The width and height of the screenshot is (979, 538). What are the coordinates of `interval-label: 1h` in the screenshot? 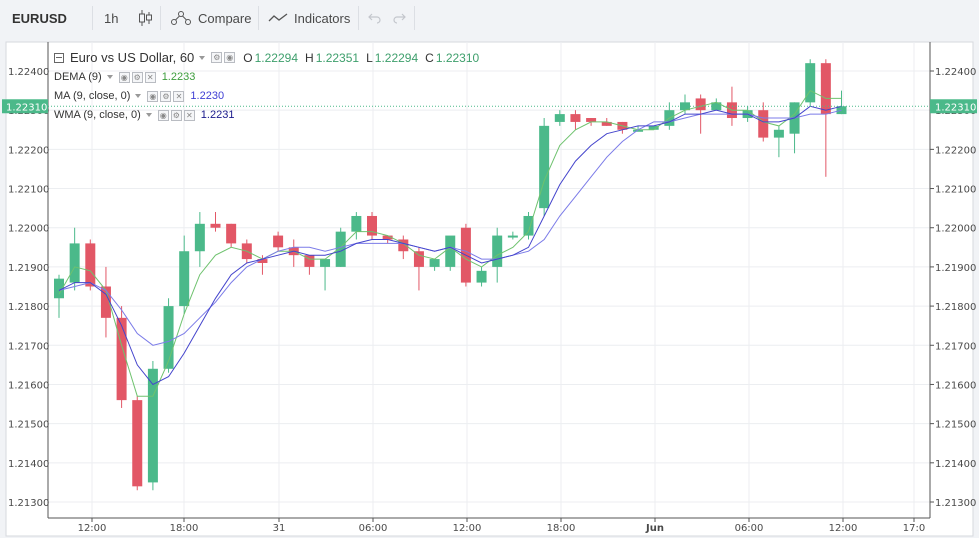 It's located at (111, 18).